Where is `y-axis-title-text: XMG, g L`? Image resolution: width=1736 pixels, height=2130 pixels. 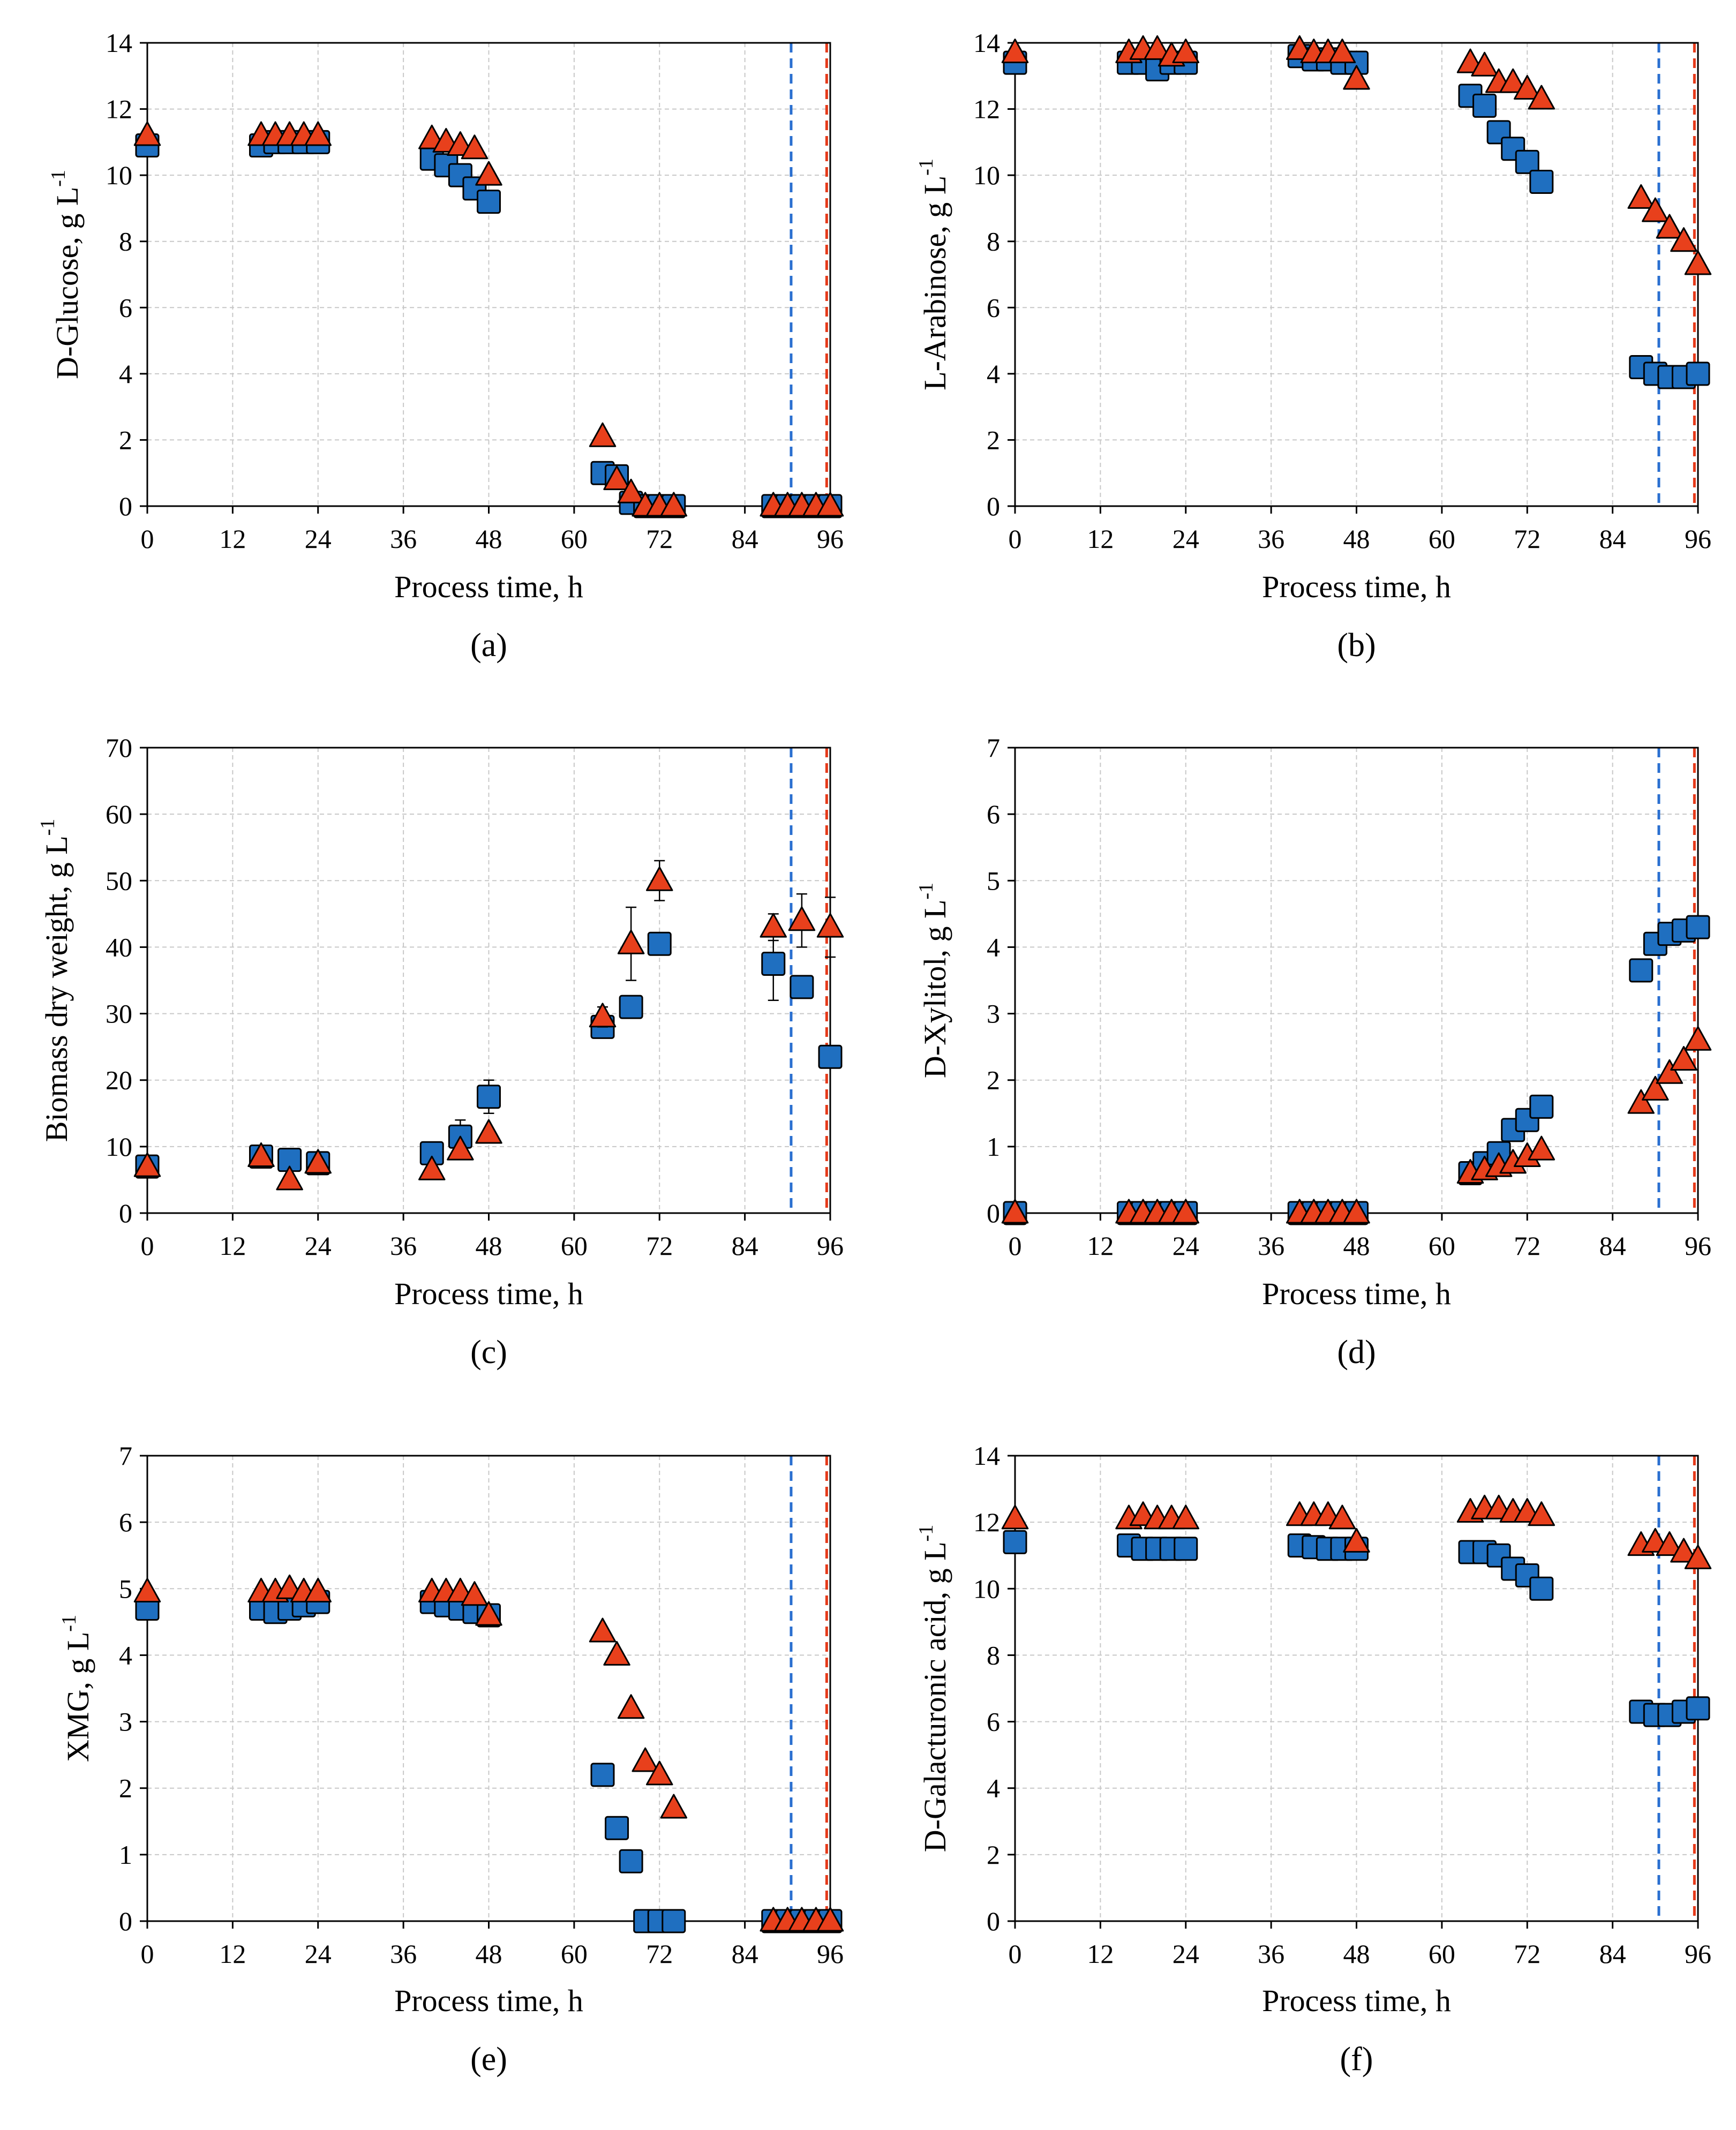
y-axis-title-text: XMG, g L is located at coordinates (78, 1697).